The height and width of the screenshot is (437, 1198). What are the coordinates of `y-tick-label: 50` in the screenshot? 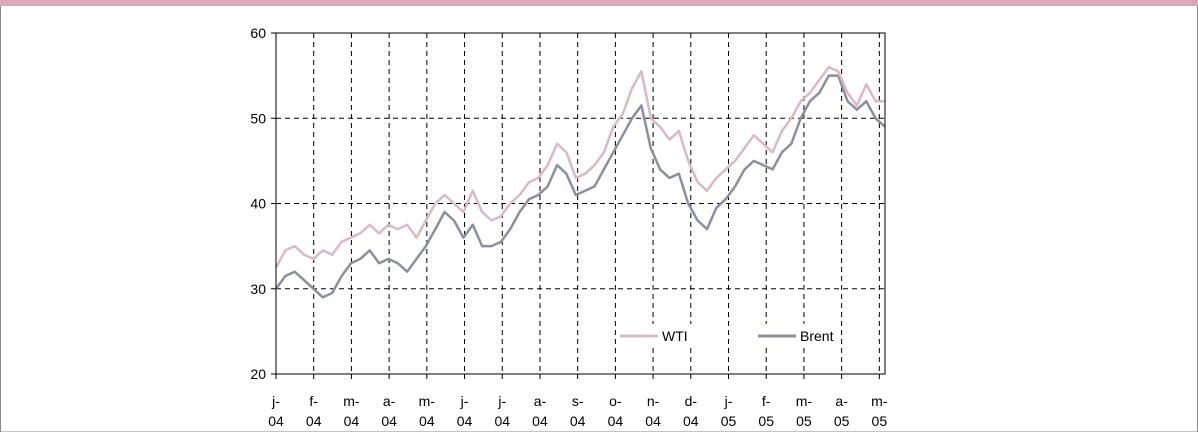 It's located at (258, 118).